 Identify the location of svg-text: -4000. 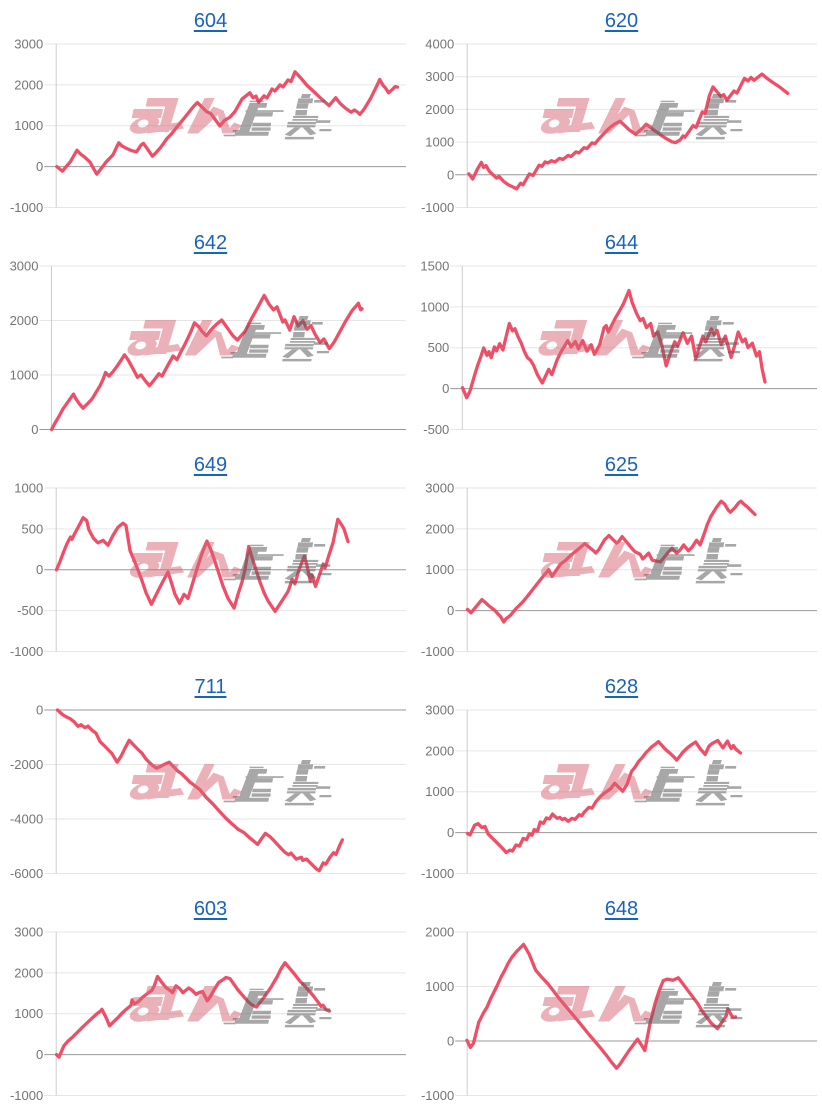
(26, 819).